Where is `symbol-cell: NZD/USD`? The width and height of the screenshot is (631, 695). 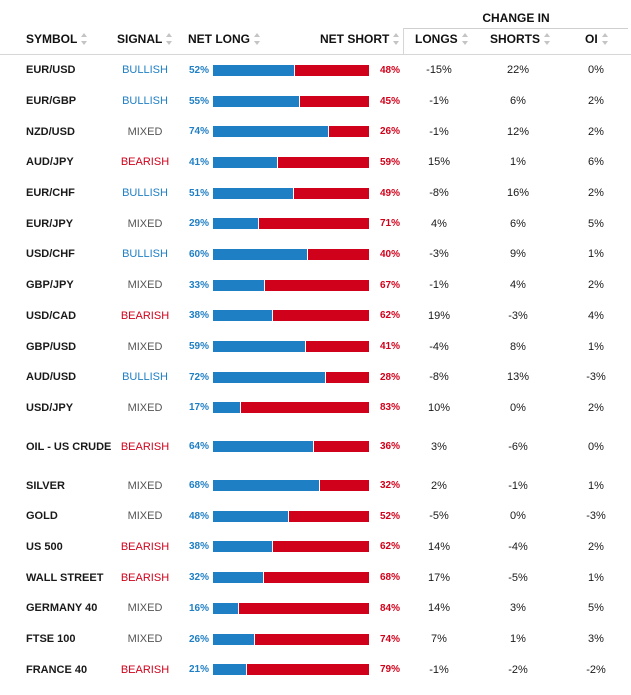
symbol-cell: NZD/USD is located at coordinates (50, 131).